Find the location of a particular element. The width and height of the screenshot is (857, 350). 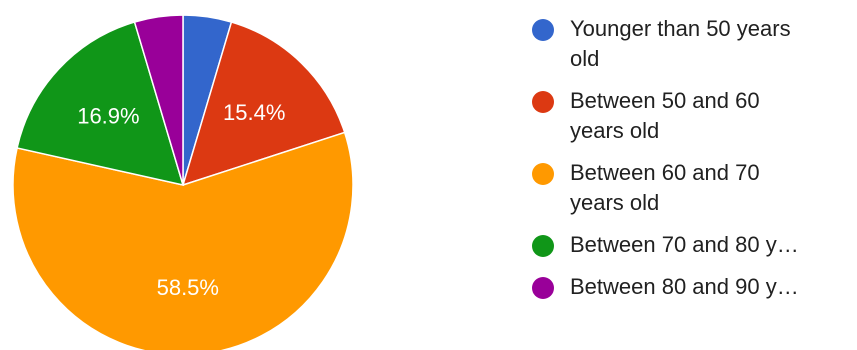

legend-label-line: Between 60 and 70 is located at coordinates (665, 172).